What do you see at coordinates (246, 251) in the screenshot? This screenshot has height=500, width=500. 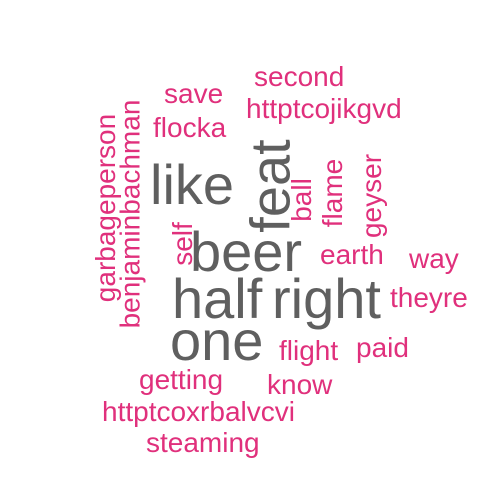 I see `word-beer: beer` at bounding box center [246, 251].